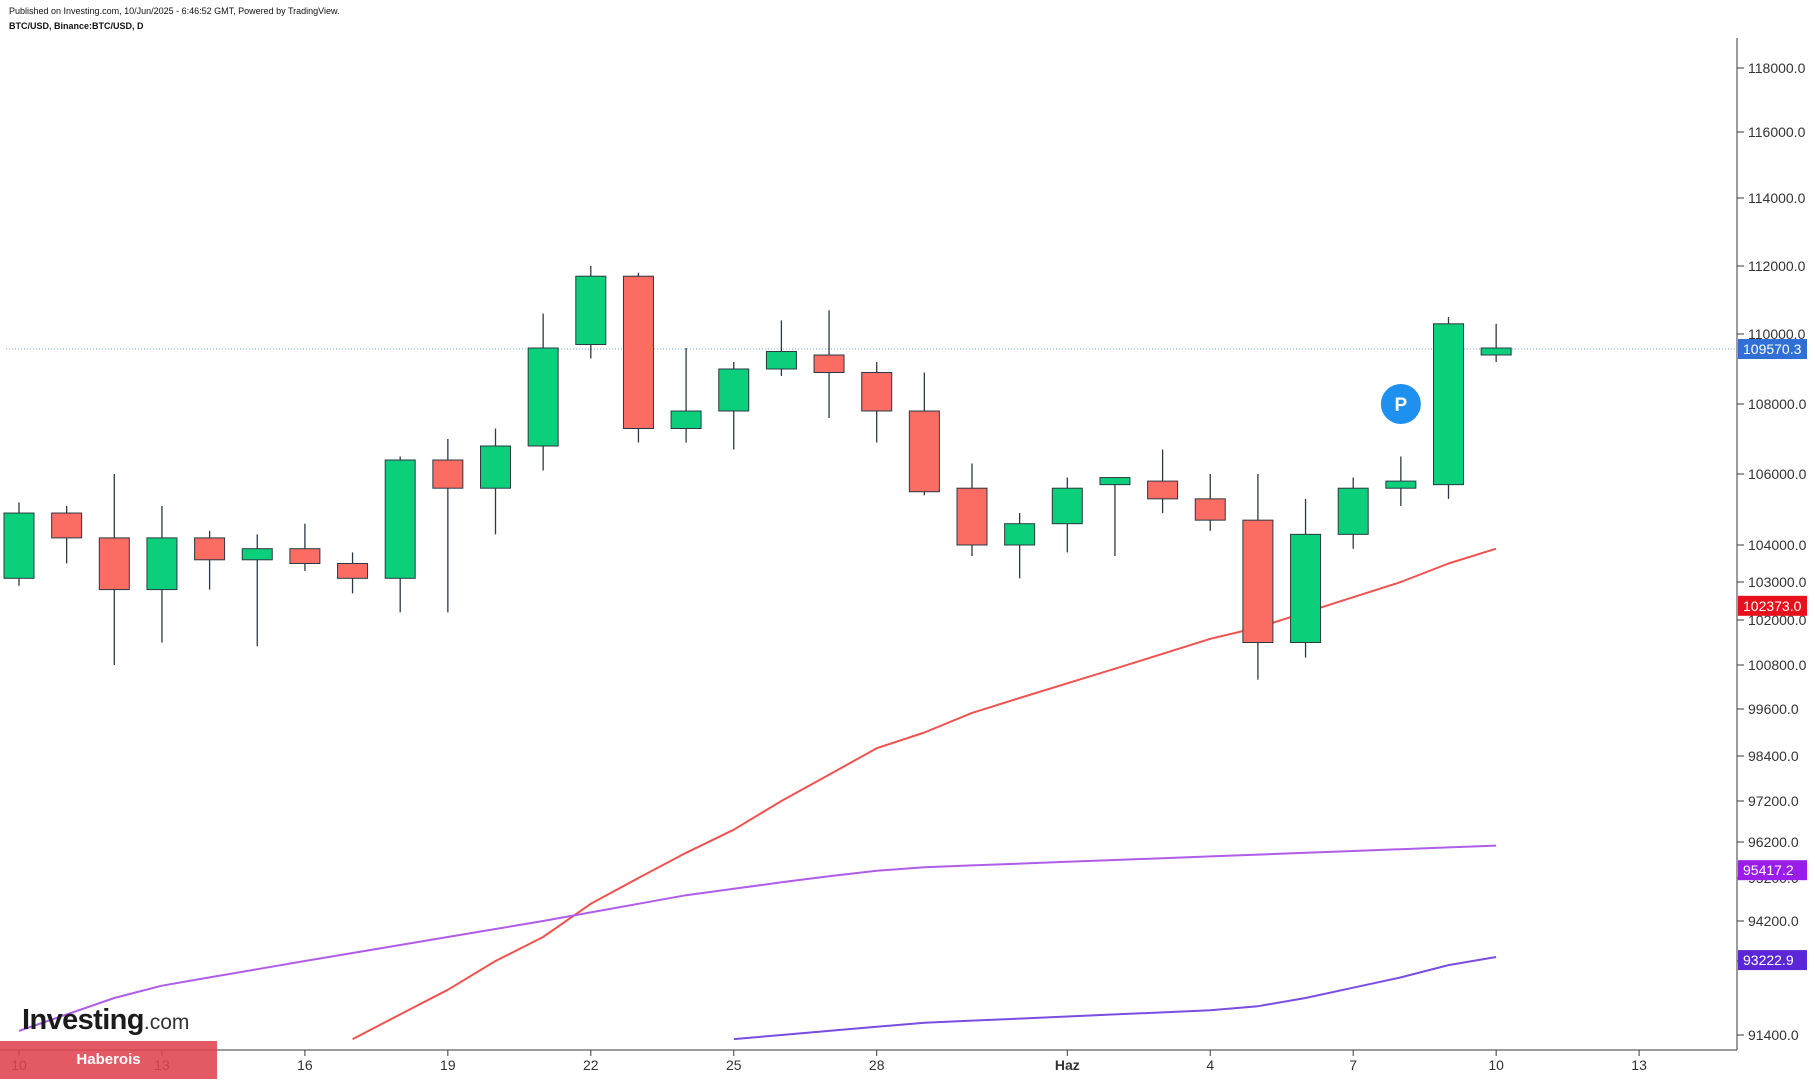 The width and height of the screenshot is (1815, 1080). I want to click on y-tick-label: 97200.0, so click(1773, 801).